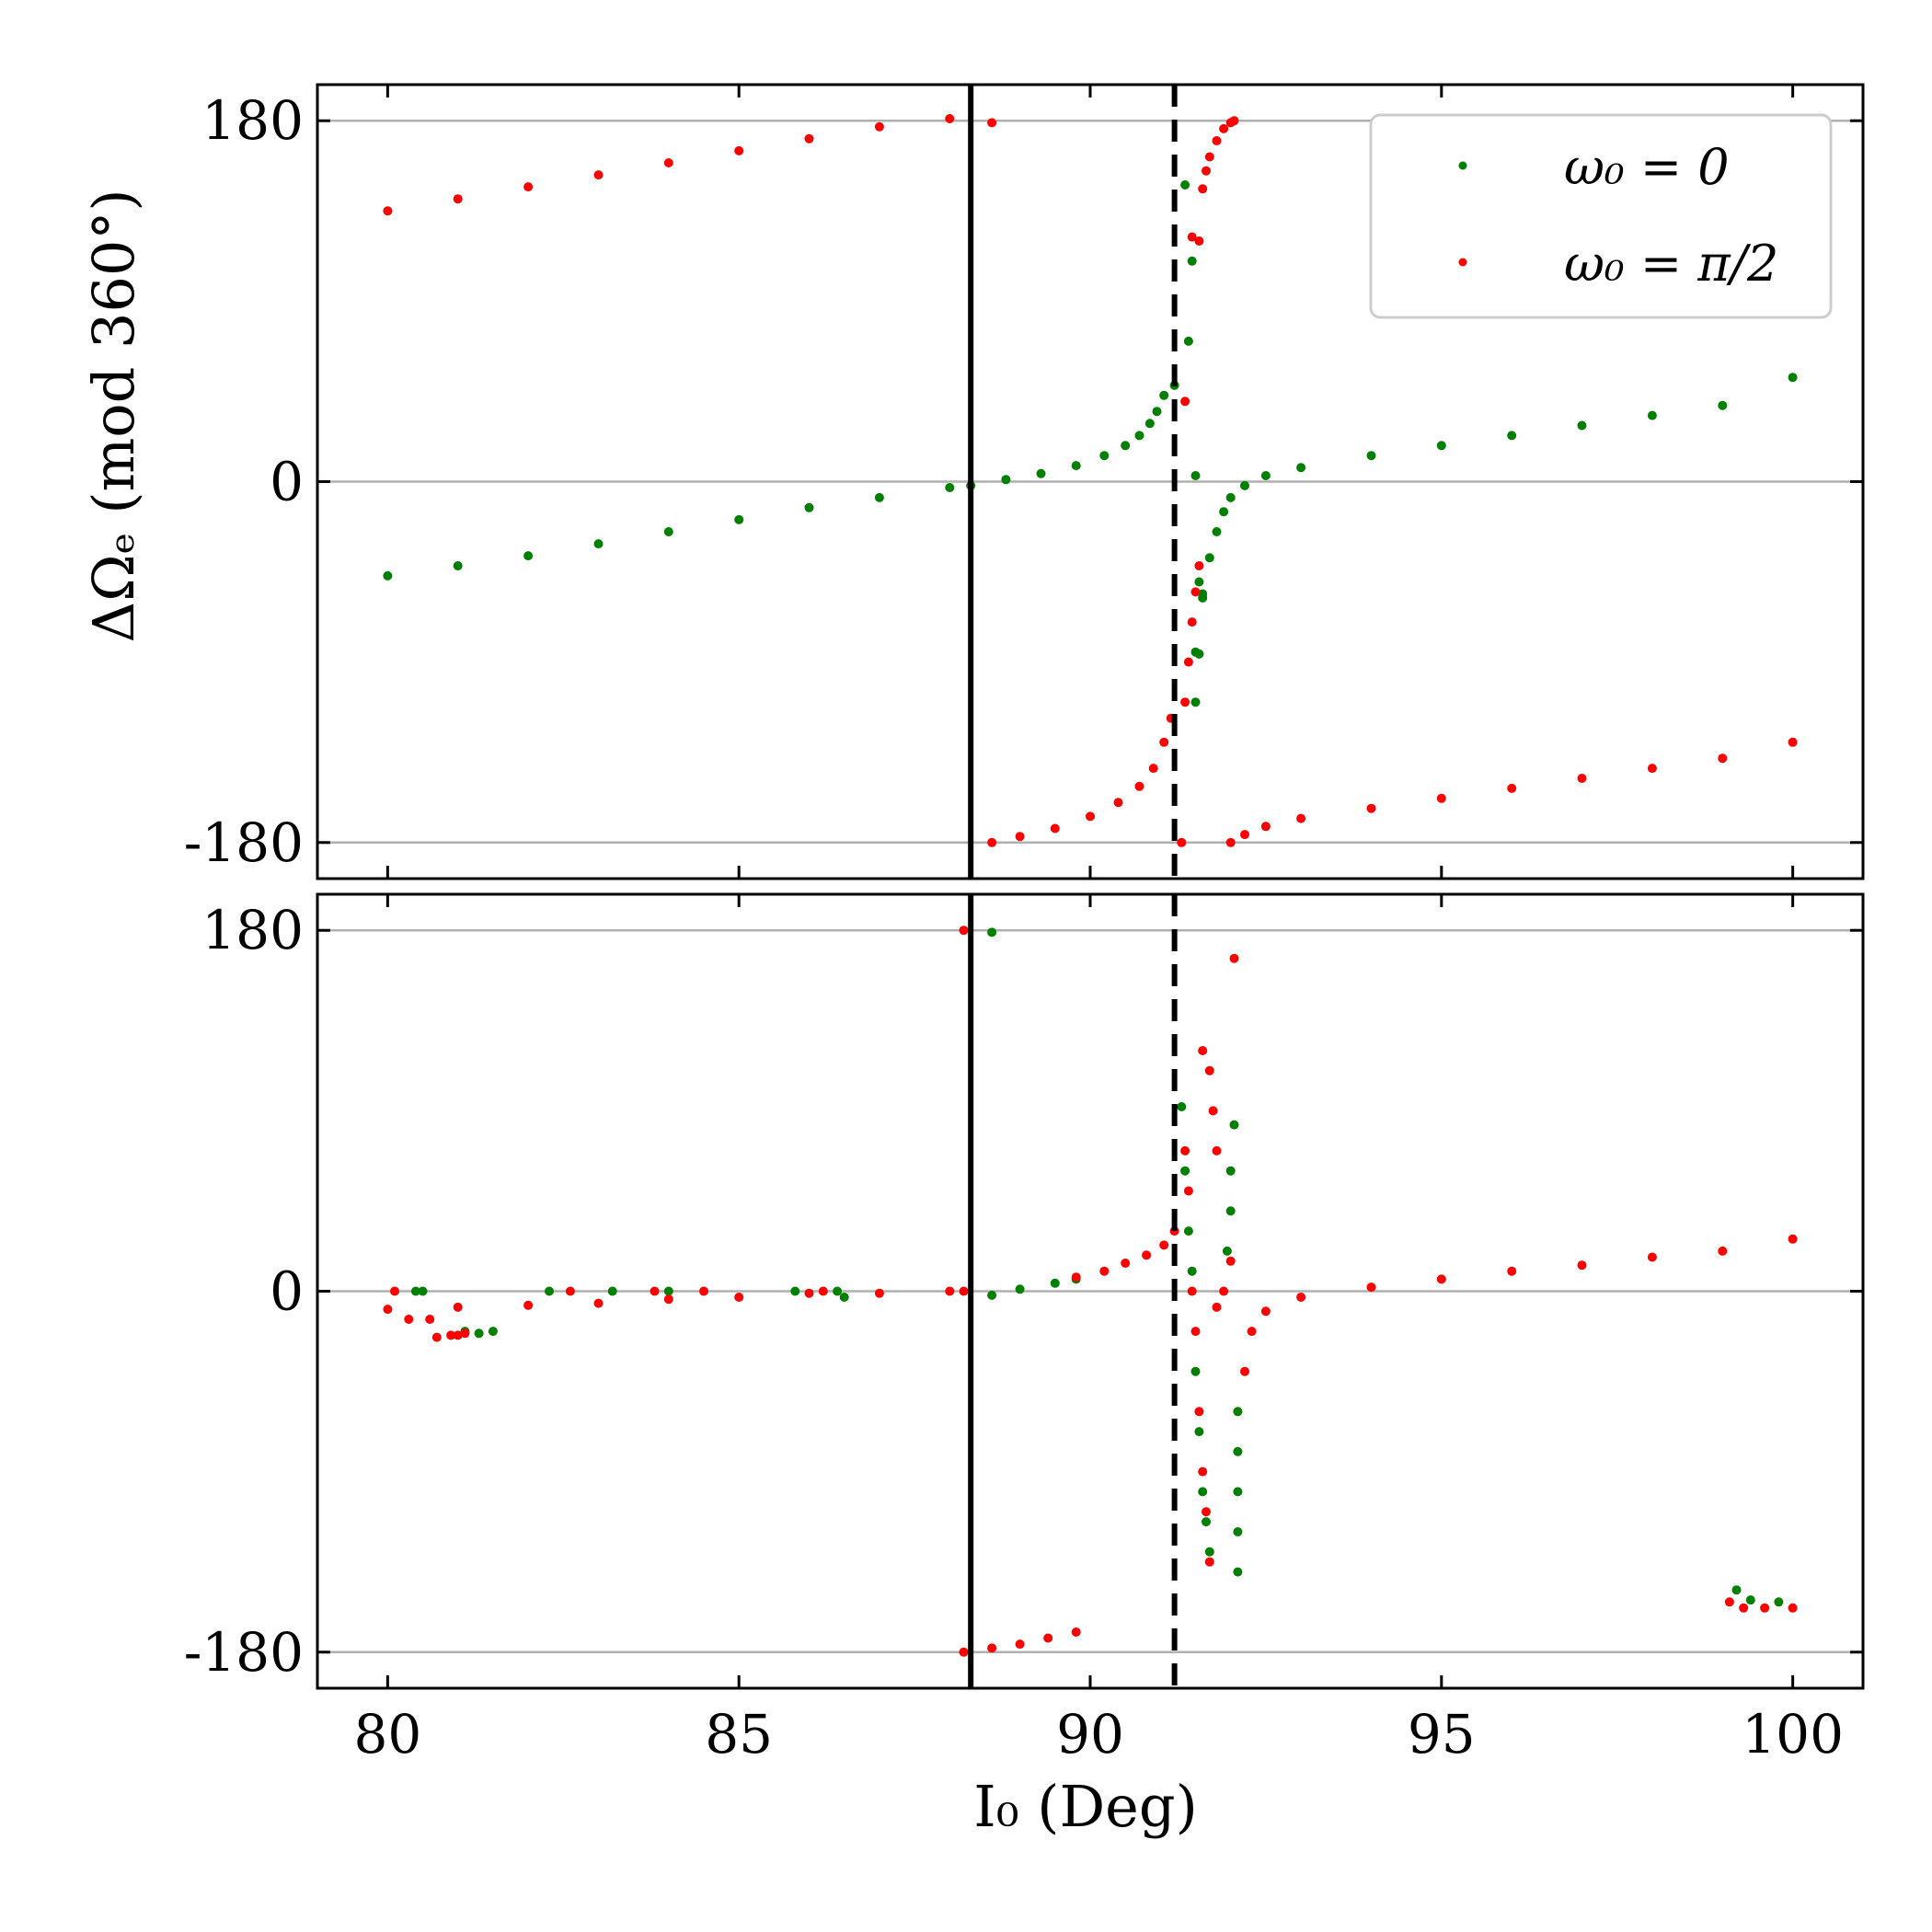  What do you see at coordinates (252, 930) in the screenshot?
I see `y-tick-label: 180` at bounding box center [252, 930].